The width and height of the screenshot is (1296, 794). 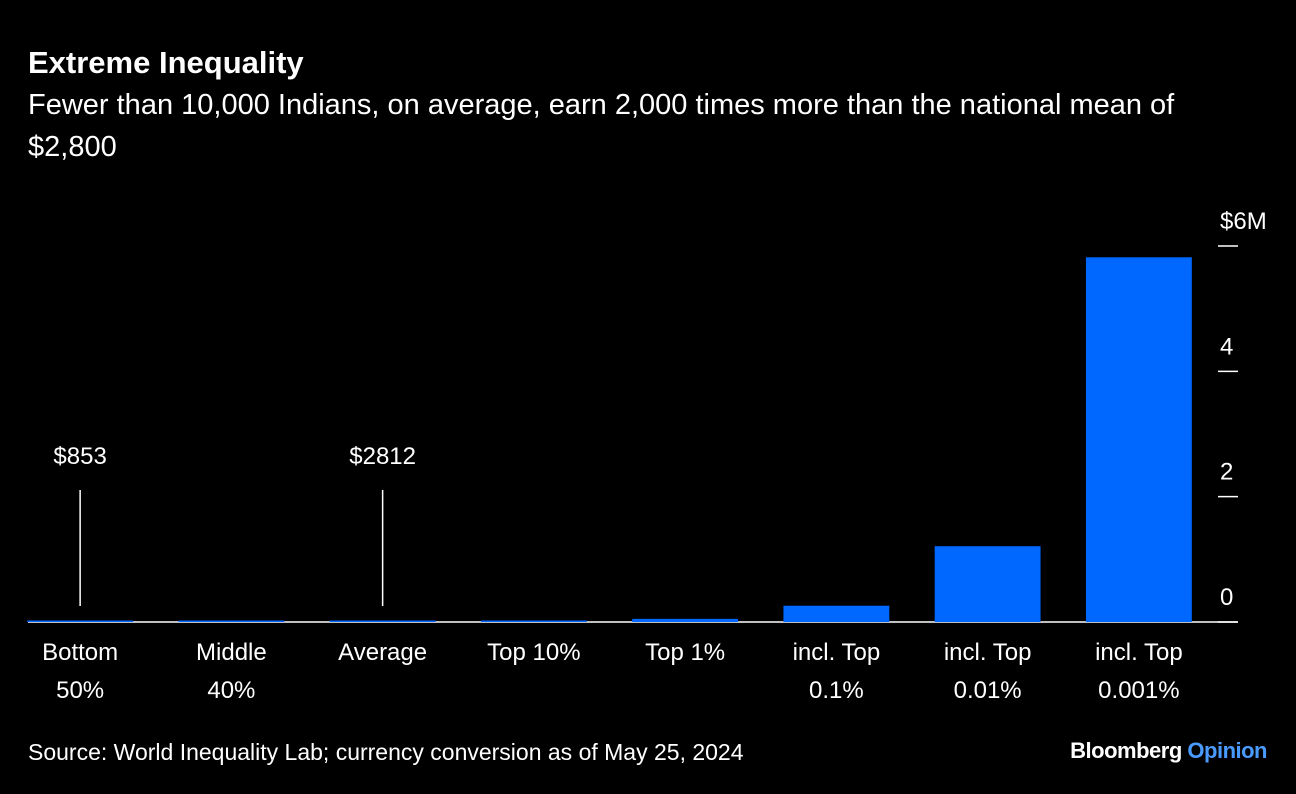 I want to click on x-tick-label: Middle, so click(x=231, y=652).